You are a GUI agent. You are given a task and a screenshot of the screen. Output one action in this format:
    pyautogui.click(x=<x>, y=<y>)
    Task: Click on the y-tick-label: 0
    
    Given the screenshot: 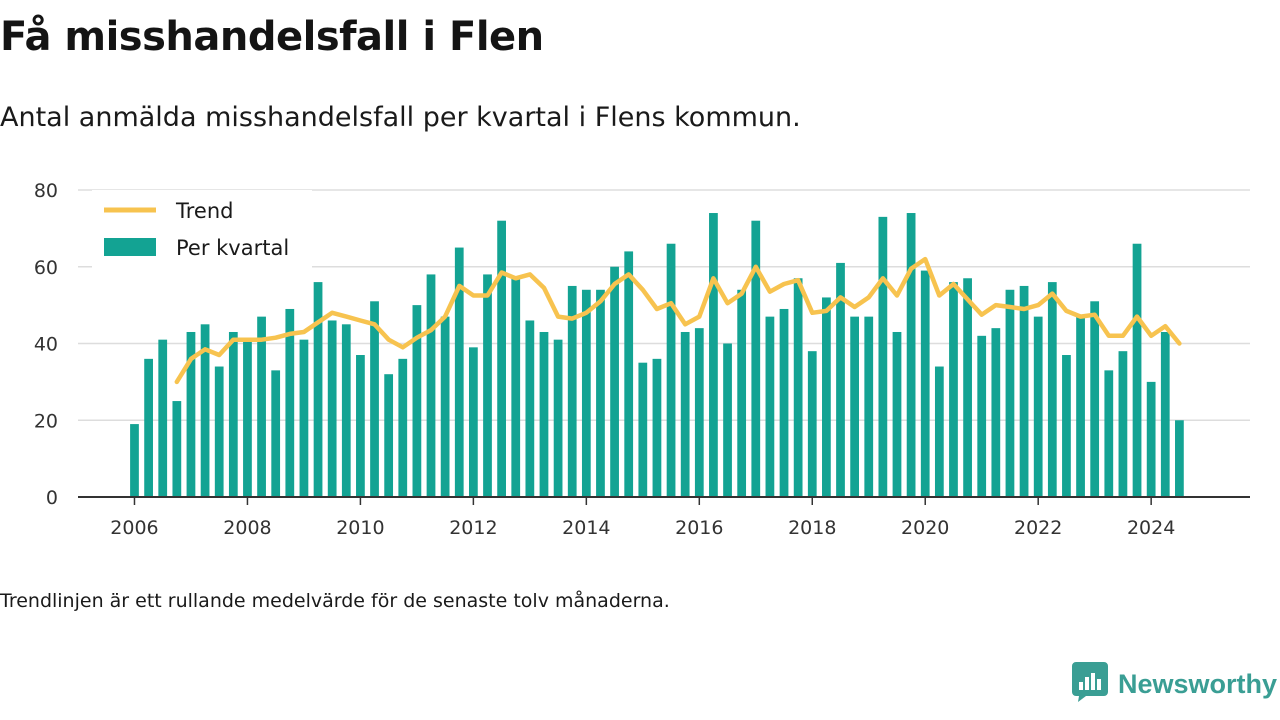 What is the action you would take?
    pyautogui.click(x=52, y=498)
    